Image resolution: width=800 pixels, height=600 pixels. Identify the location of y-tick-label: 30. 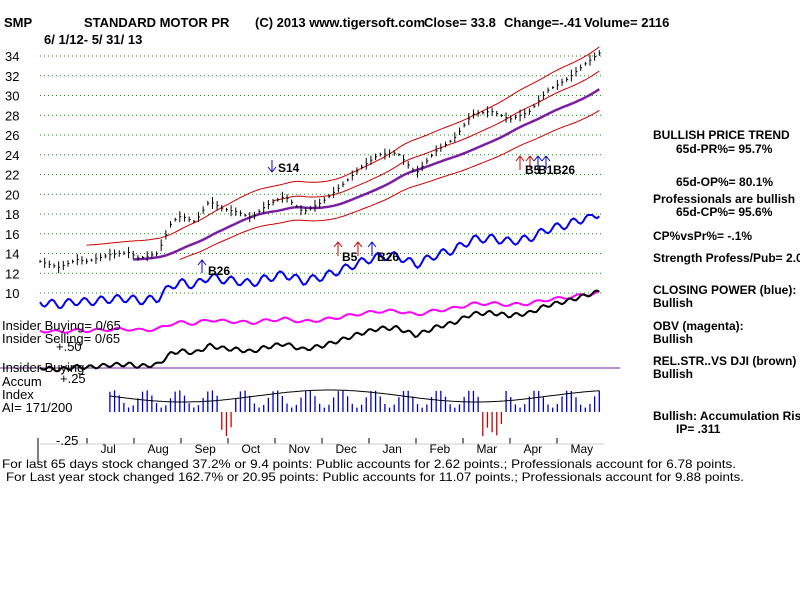
(12, 96).